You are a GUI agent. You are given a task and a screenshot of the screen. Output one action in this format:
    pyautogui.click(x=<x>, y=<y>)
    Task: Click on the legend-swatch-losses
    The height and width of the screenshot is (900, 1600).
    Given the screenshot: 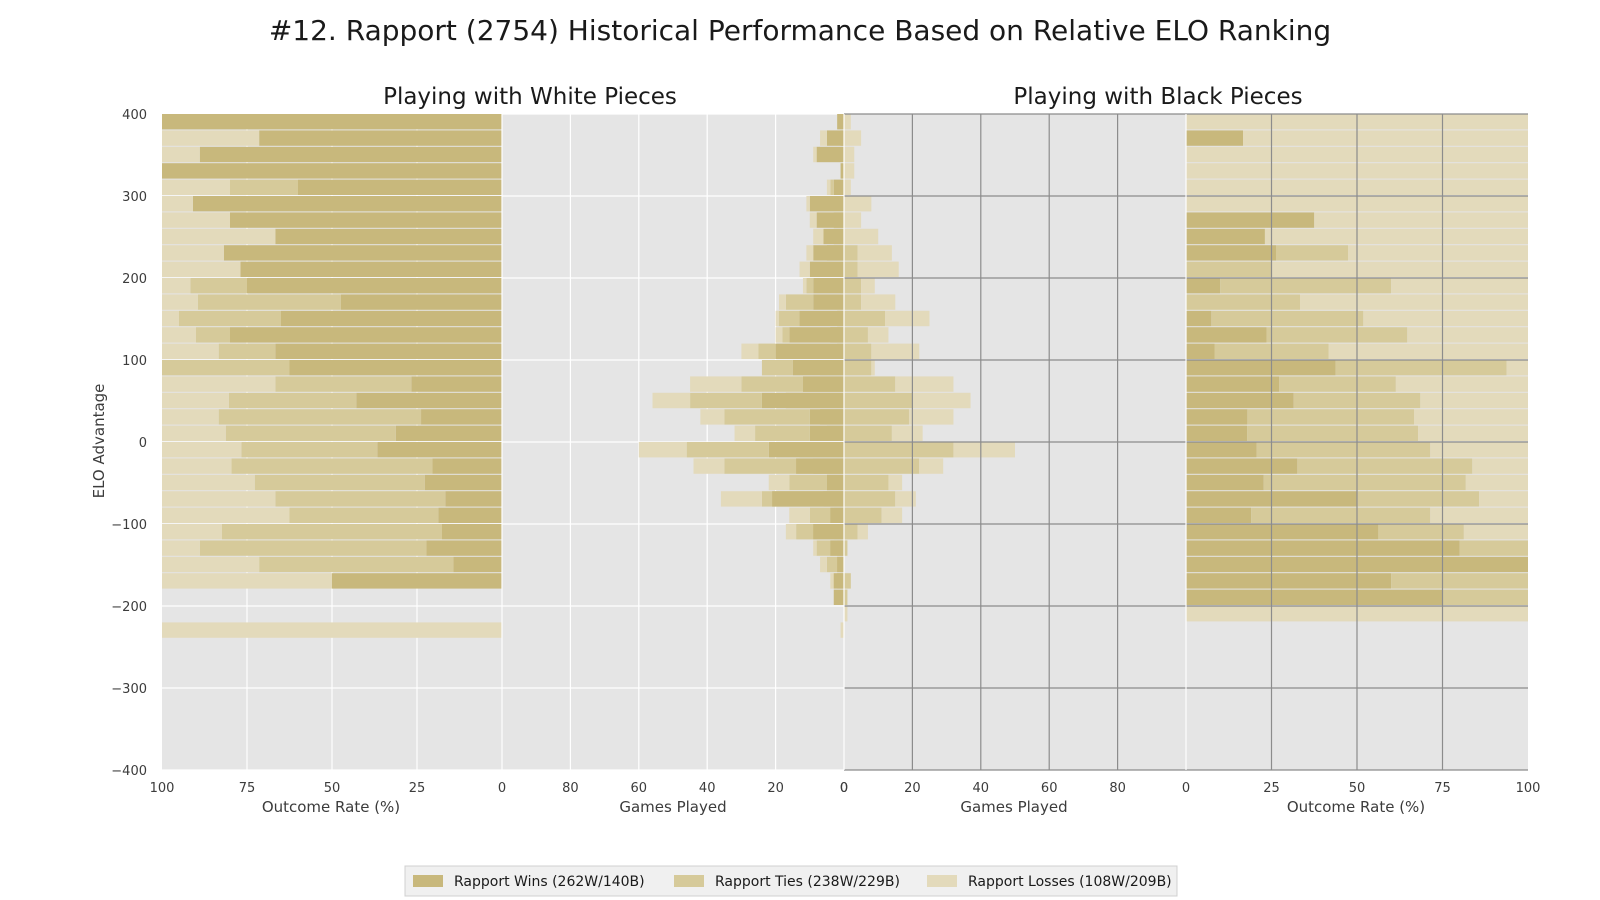 What is the action you would take?
    pyautogui.click(x=942, y=881)
    